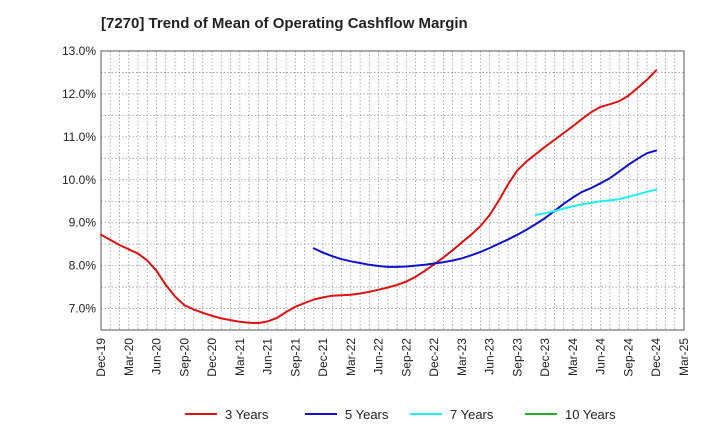 This screenshot has height=440, width=720. I want to click on x-tick-label: Sep-23, so click(517, 357).